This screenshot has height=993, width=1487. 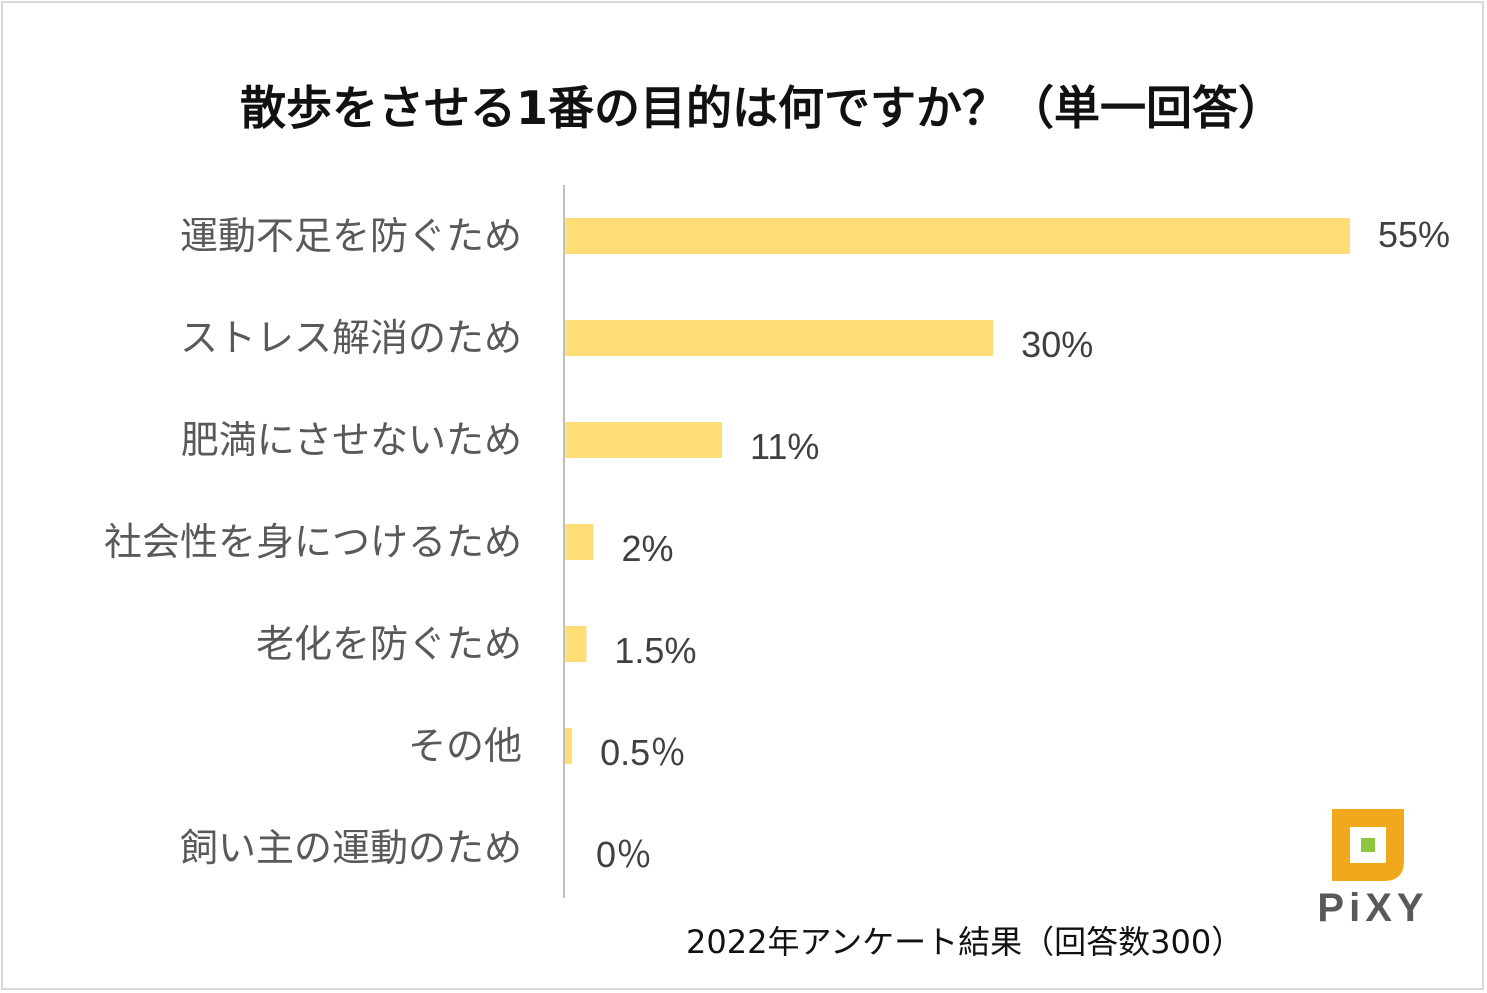 I want to click on value-label: 0％, so click(x=624, y=854).